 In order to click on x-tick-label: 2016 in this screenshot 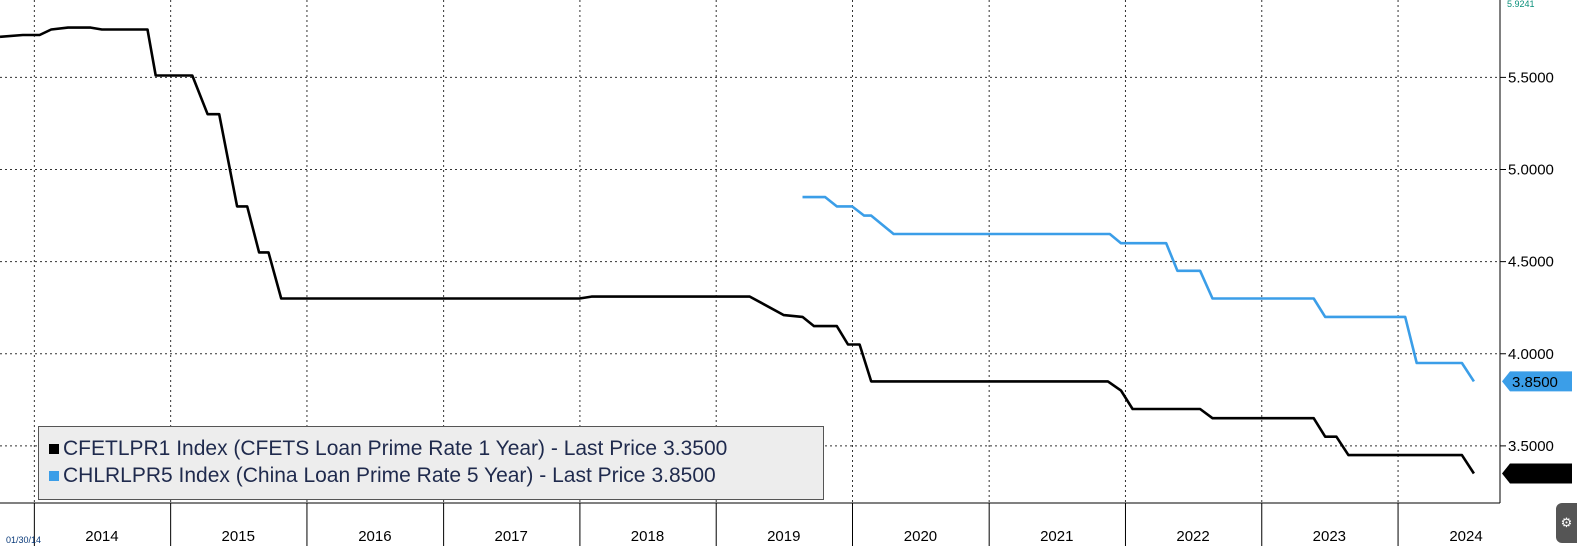, I will do `click(374, 536)`.